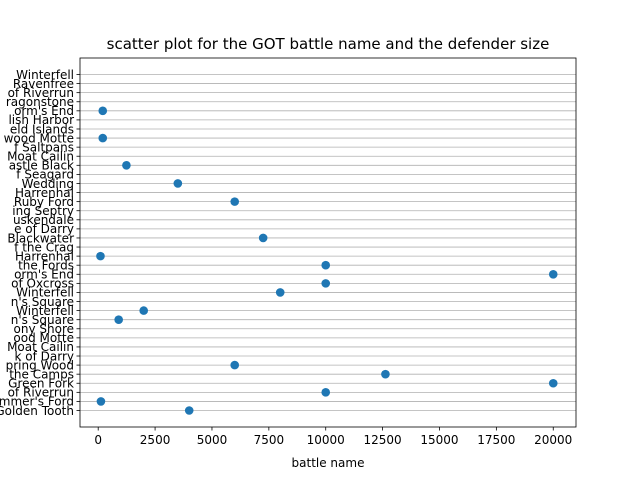  Describe the element at coordinates (43, 84) in the screenshot. I see `y-tick-label: Ravenfree` at that location.